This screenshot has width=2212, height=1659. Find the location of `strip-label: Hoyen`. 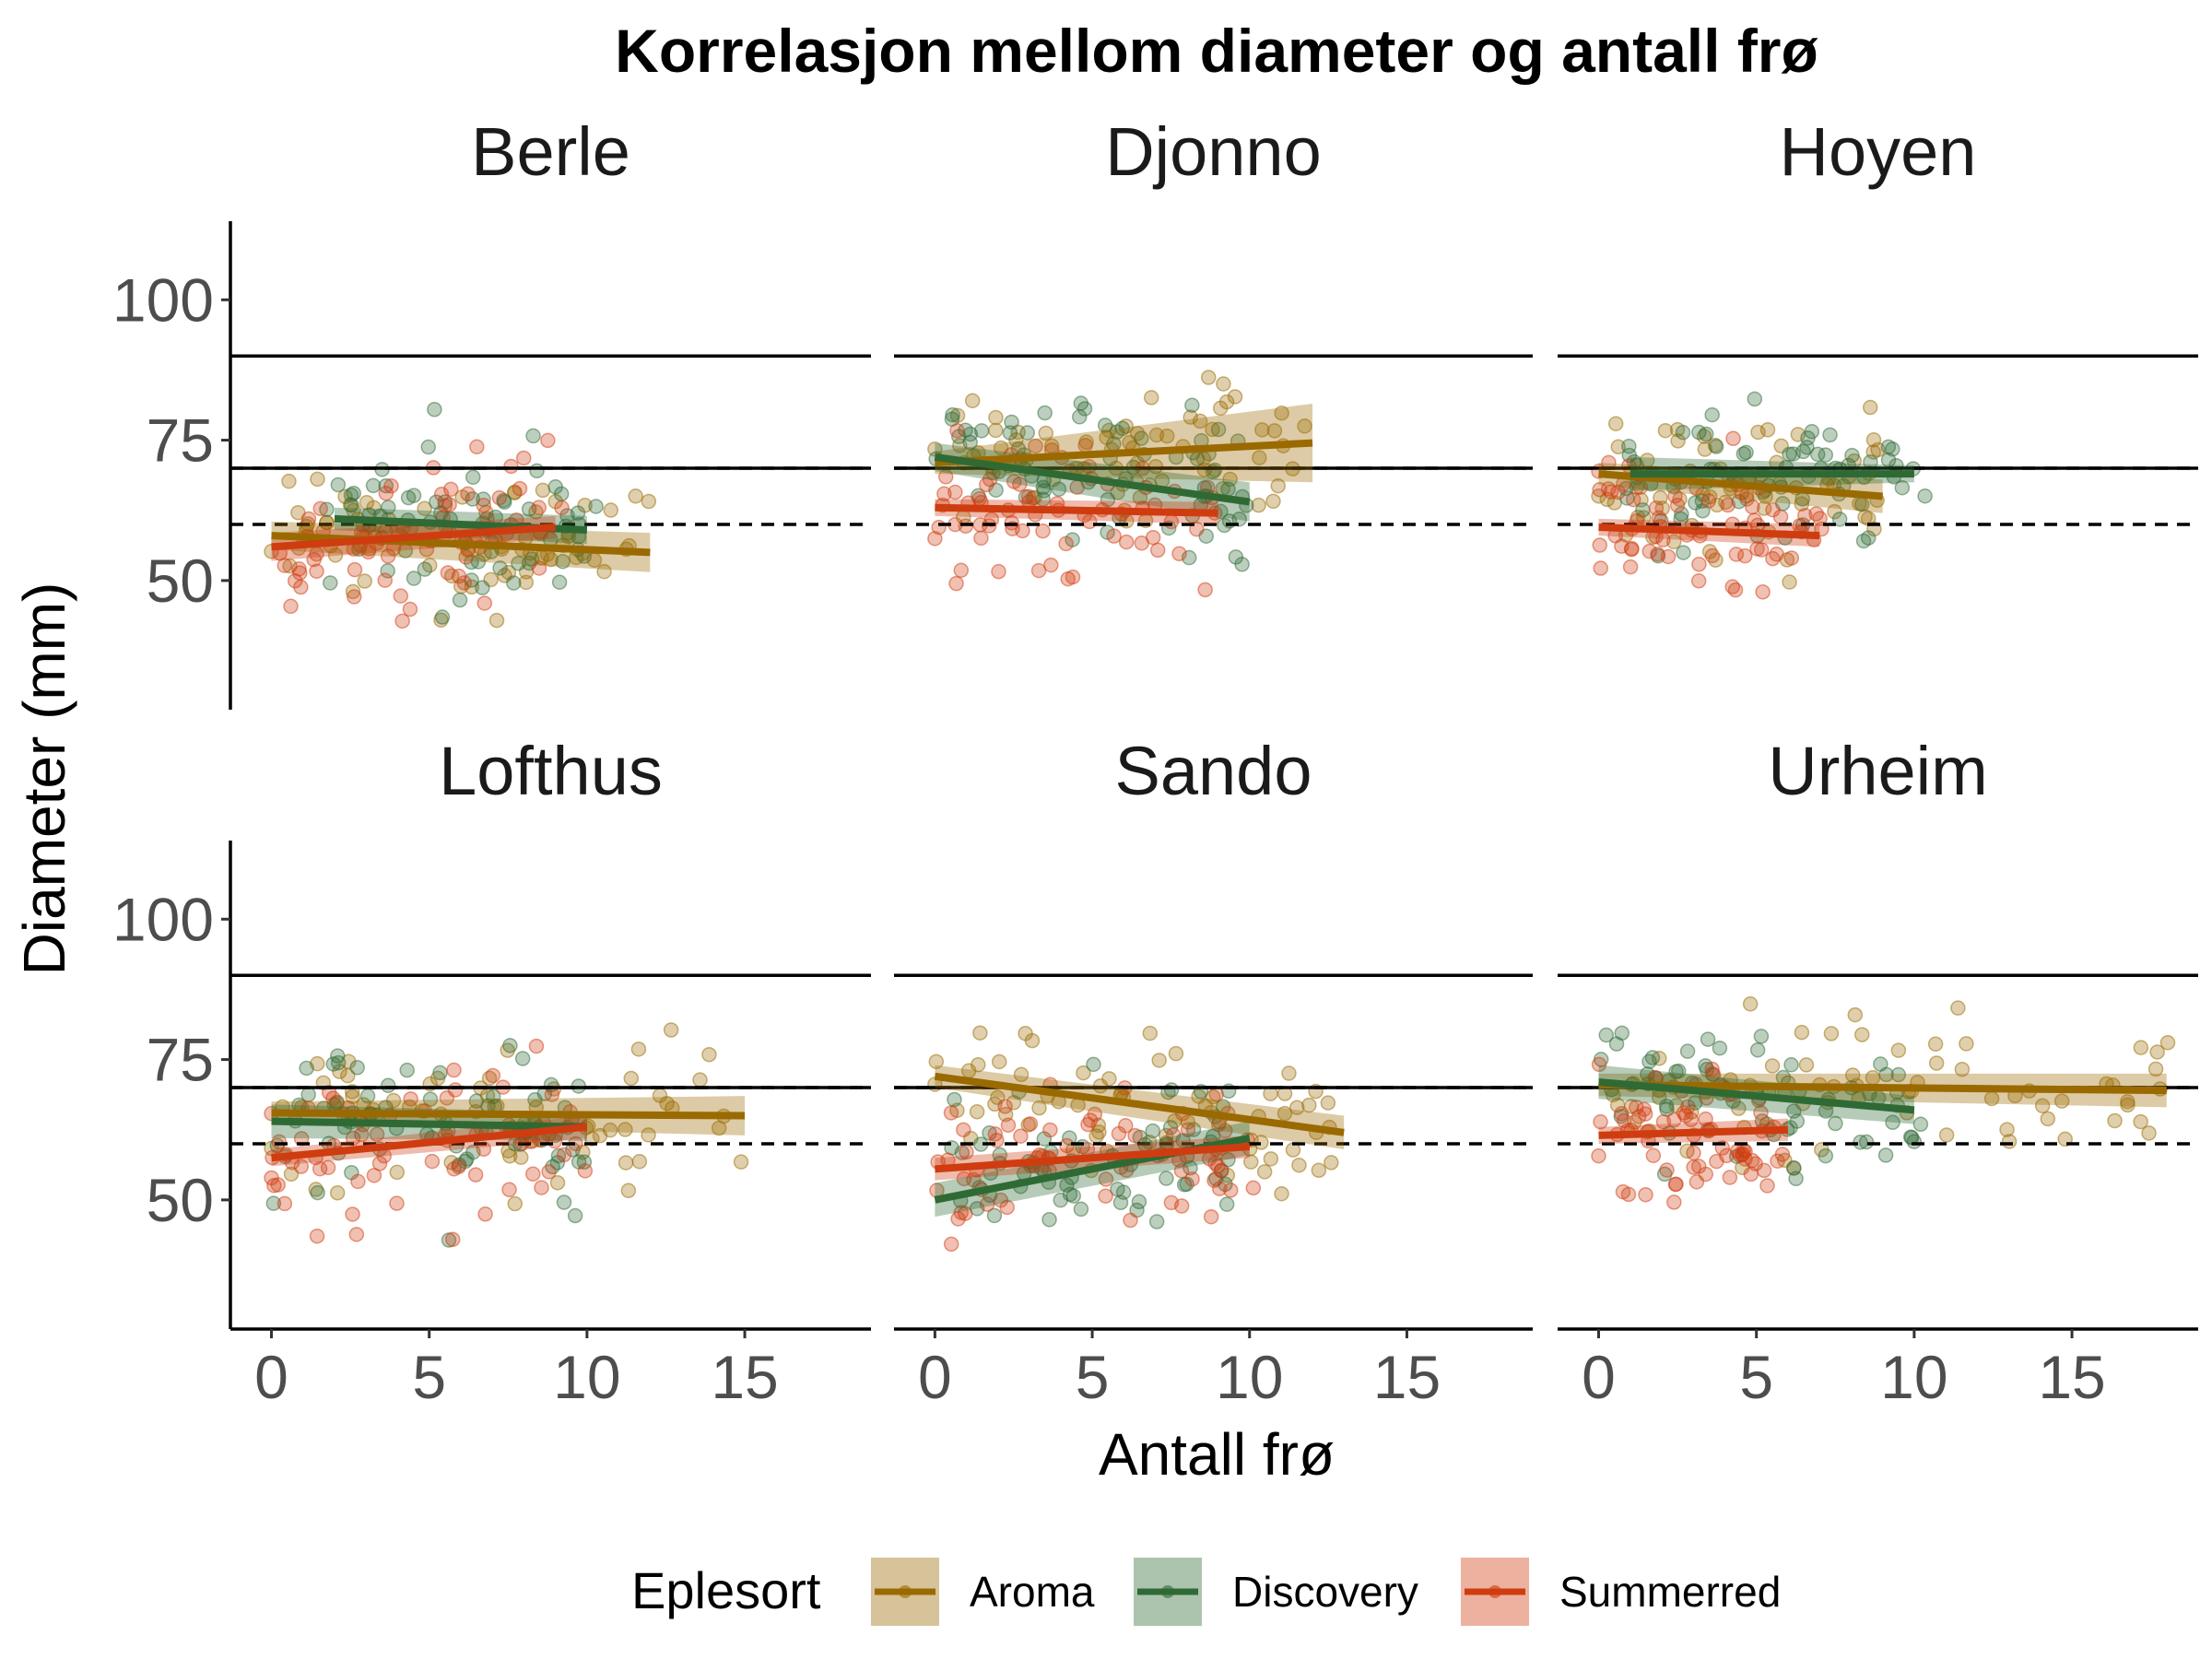

strip-label: Hoyen is located at coordinates (1878, 151).